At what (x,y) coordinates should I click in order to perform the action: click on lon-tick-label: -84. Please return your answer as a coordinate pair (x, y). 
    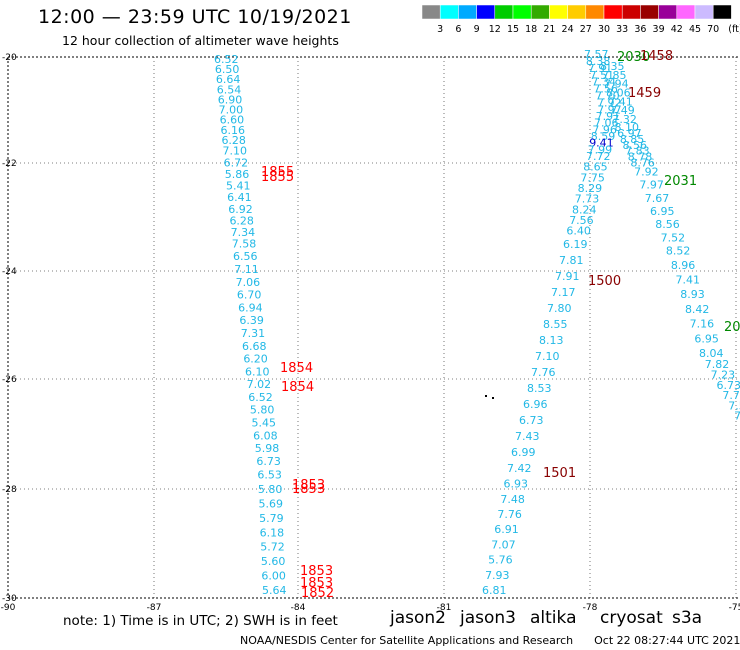
    Looking at the image, I should click on (298, 608).